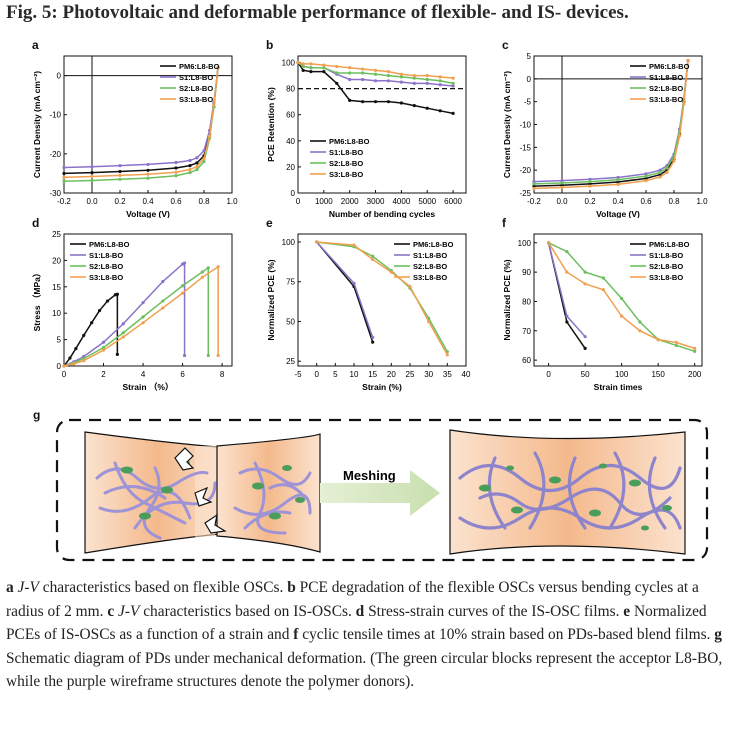  Describe the element at coordinates (37, 124) in the screenshot. I see `y-axis-label: Current Density (mA cm⁻²)` at that location.